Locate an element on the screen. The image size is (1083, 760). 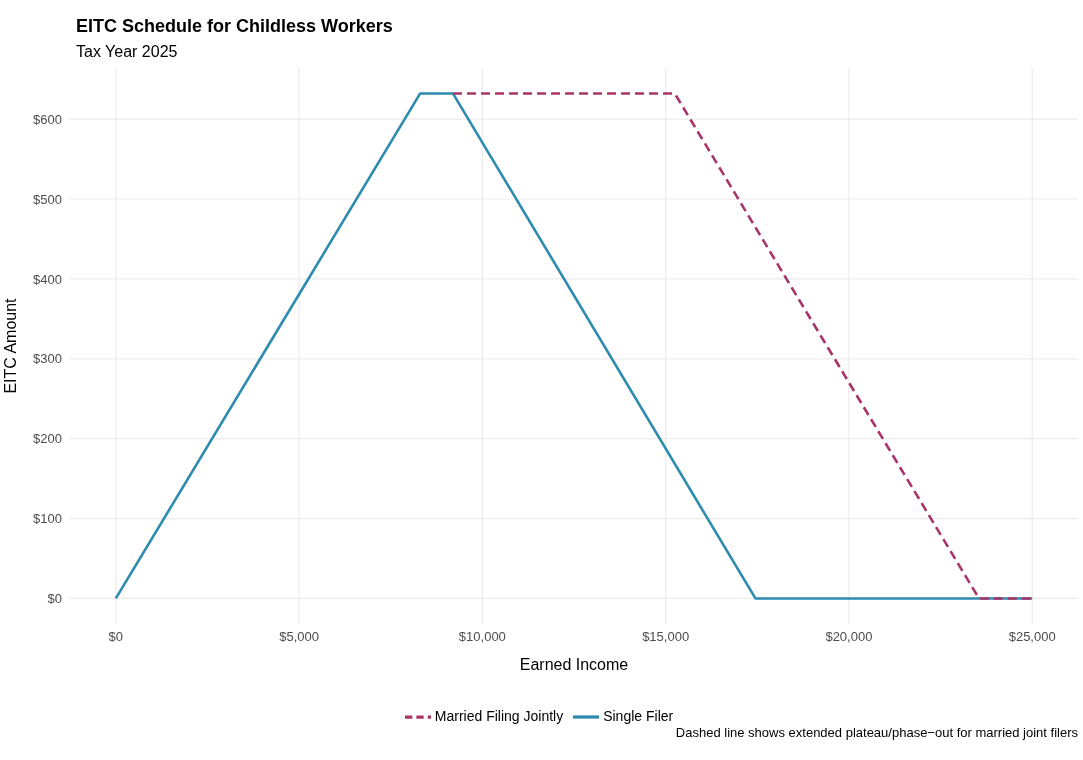
x-tick-label: $10,000 is located at coordinates (482, 637).